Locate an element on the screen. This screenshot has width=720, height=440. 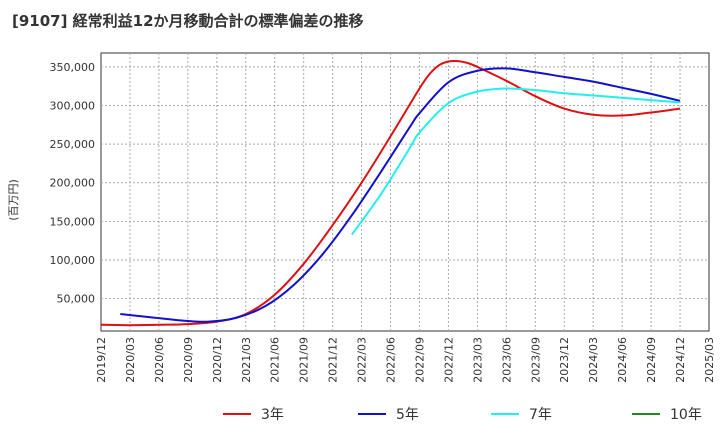
chart-title: [9107] 経常利益12か月移動合計の標準偏差の推移 is located at coordinates (188, 21).